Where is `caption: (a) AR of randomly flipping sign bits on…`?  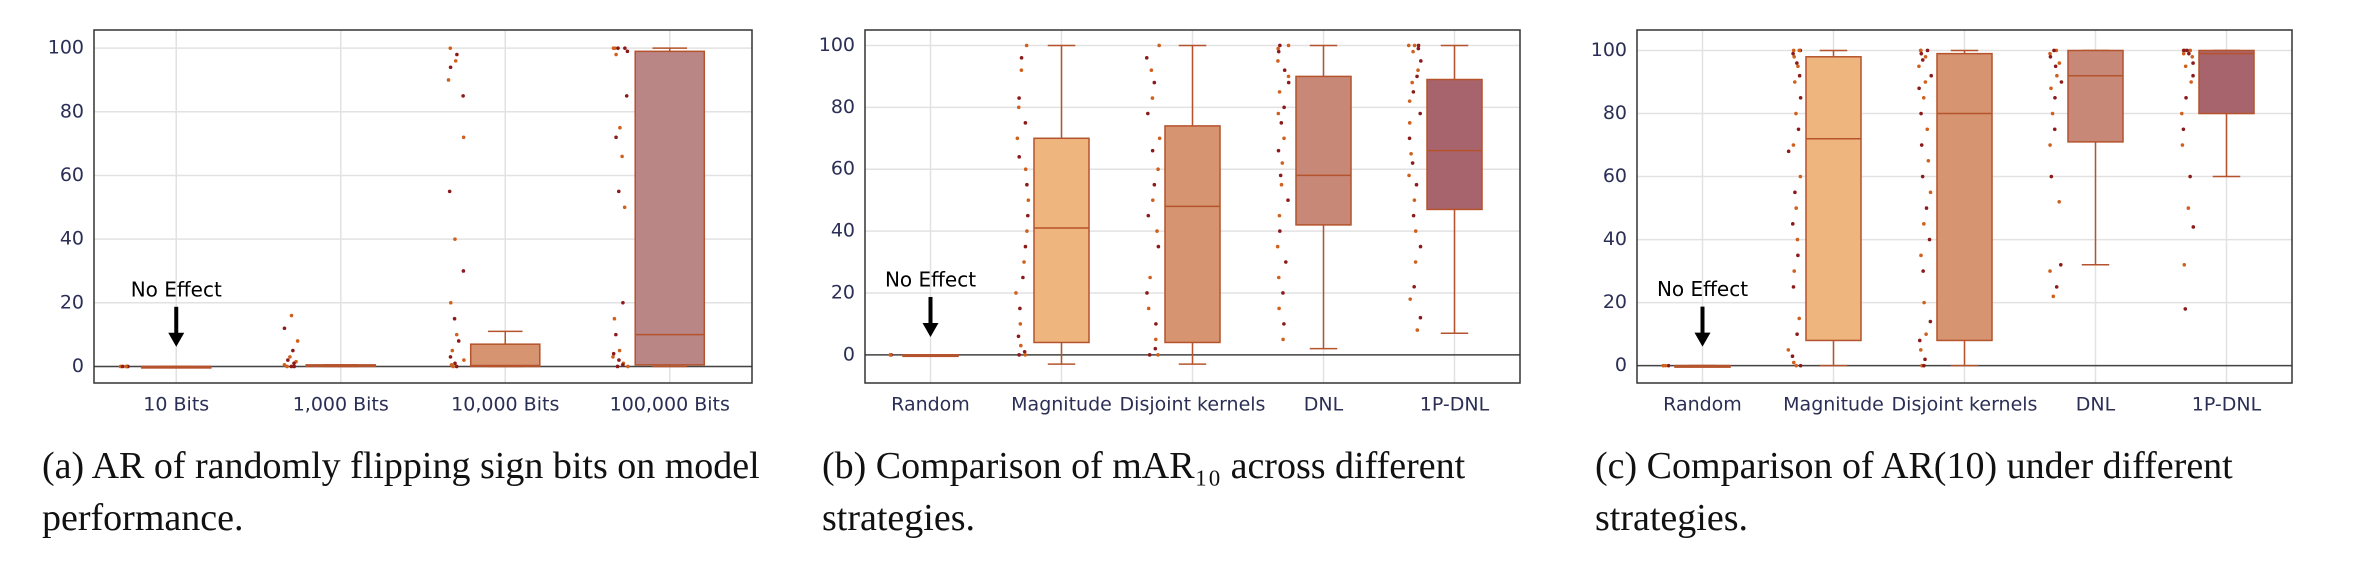 caption: (a) AR of randomly flipping sign bits on… is located at coordinates (401, 492).